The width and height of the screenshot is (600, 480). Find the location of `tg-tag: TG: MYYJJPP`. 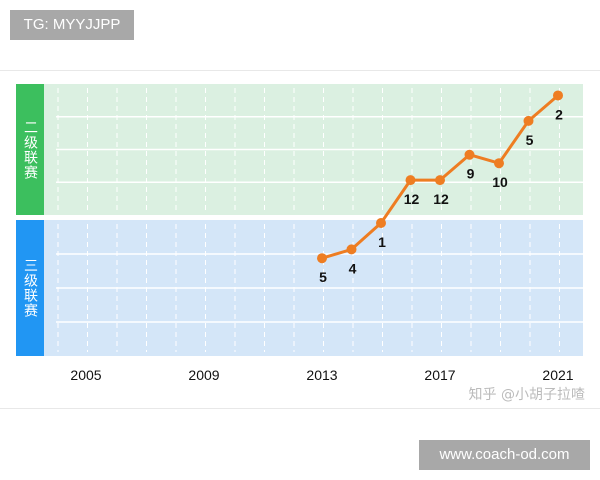

tg-tag: TG: MYYJJPP is located at coordinates (72, 25).